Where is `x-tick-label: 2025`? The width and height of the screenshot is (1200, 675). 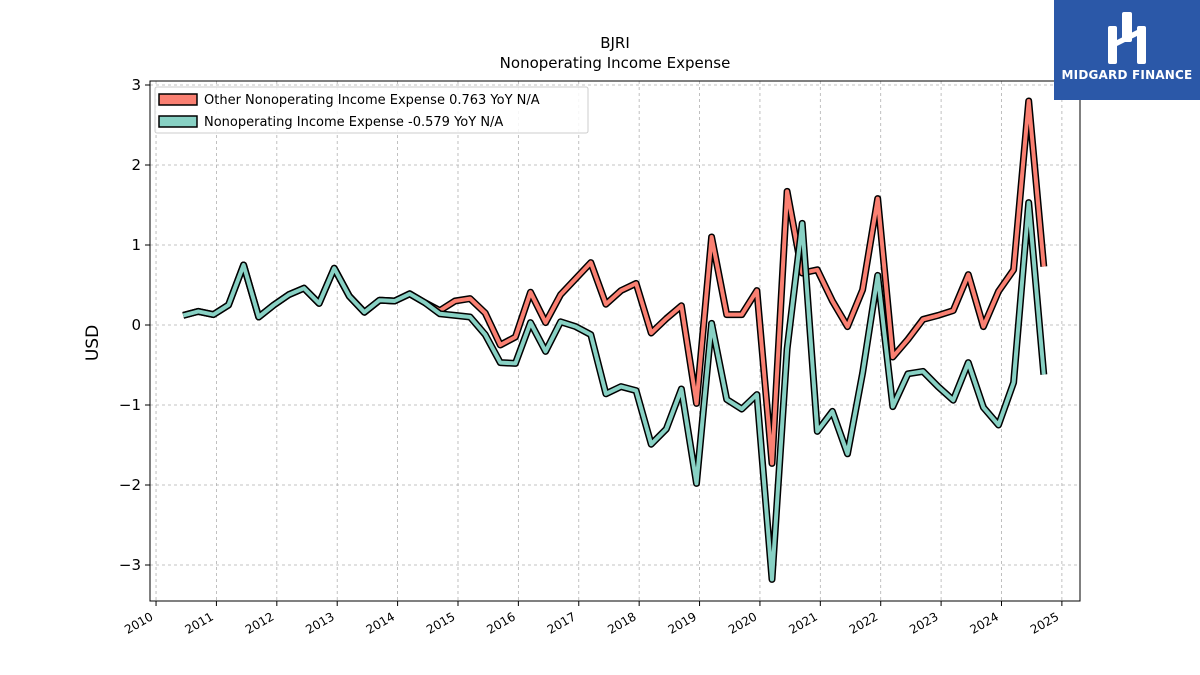 x-tick-label: 2025 is located at coordinates (1044, 622).